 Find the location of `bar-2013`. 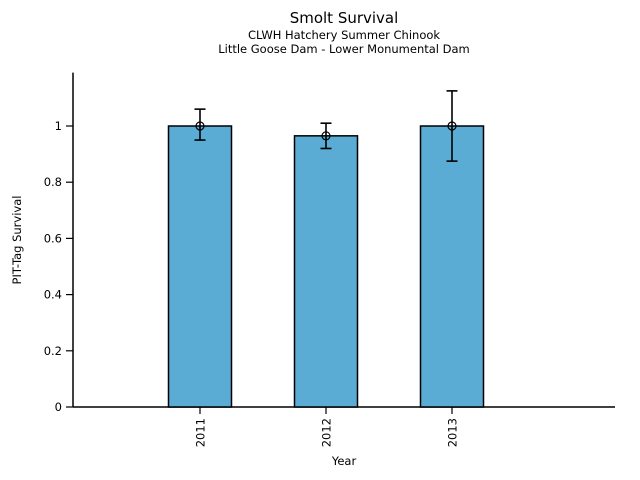

bar-2013 is located at coordinates (452, 266).